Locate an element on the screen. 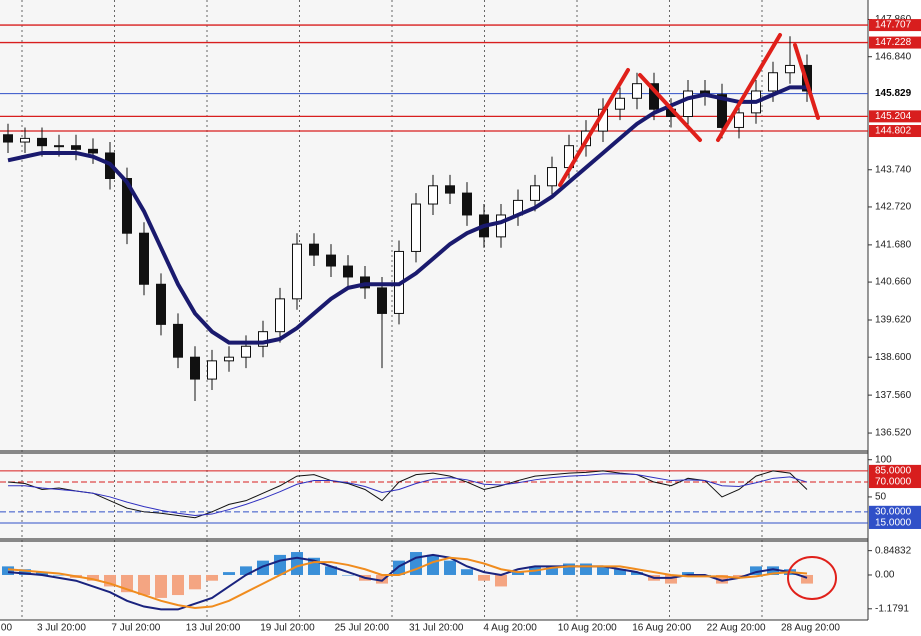  x-tick-label: 28 Aug 20:00 is located at coordinates (810, 628).